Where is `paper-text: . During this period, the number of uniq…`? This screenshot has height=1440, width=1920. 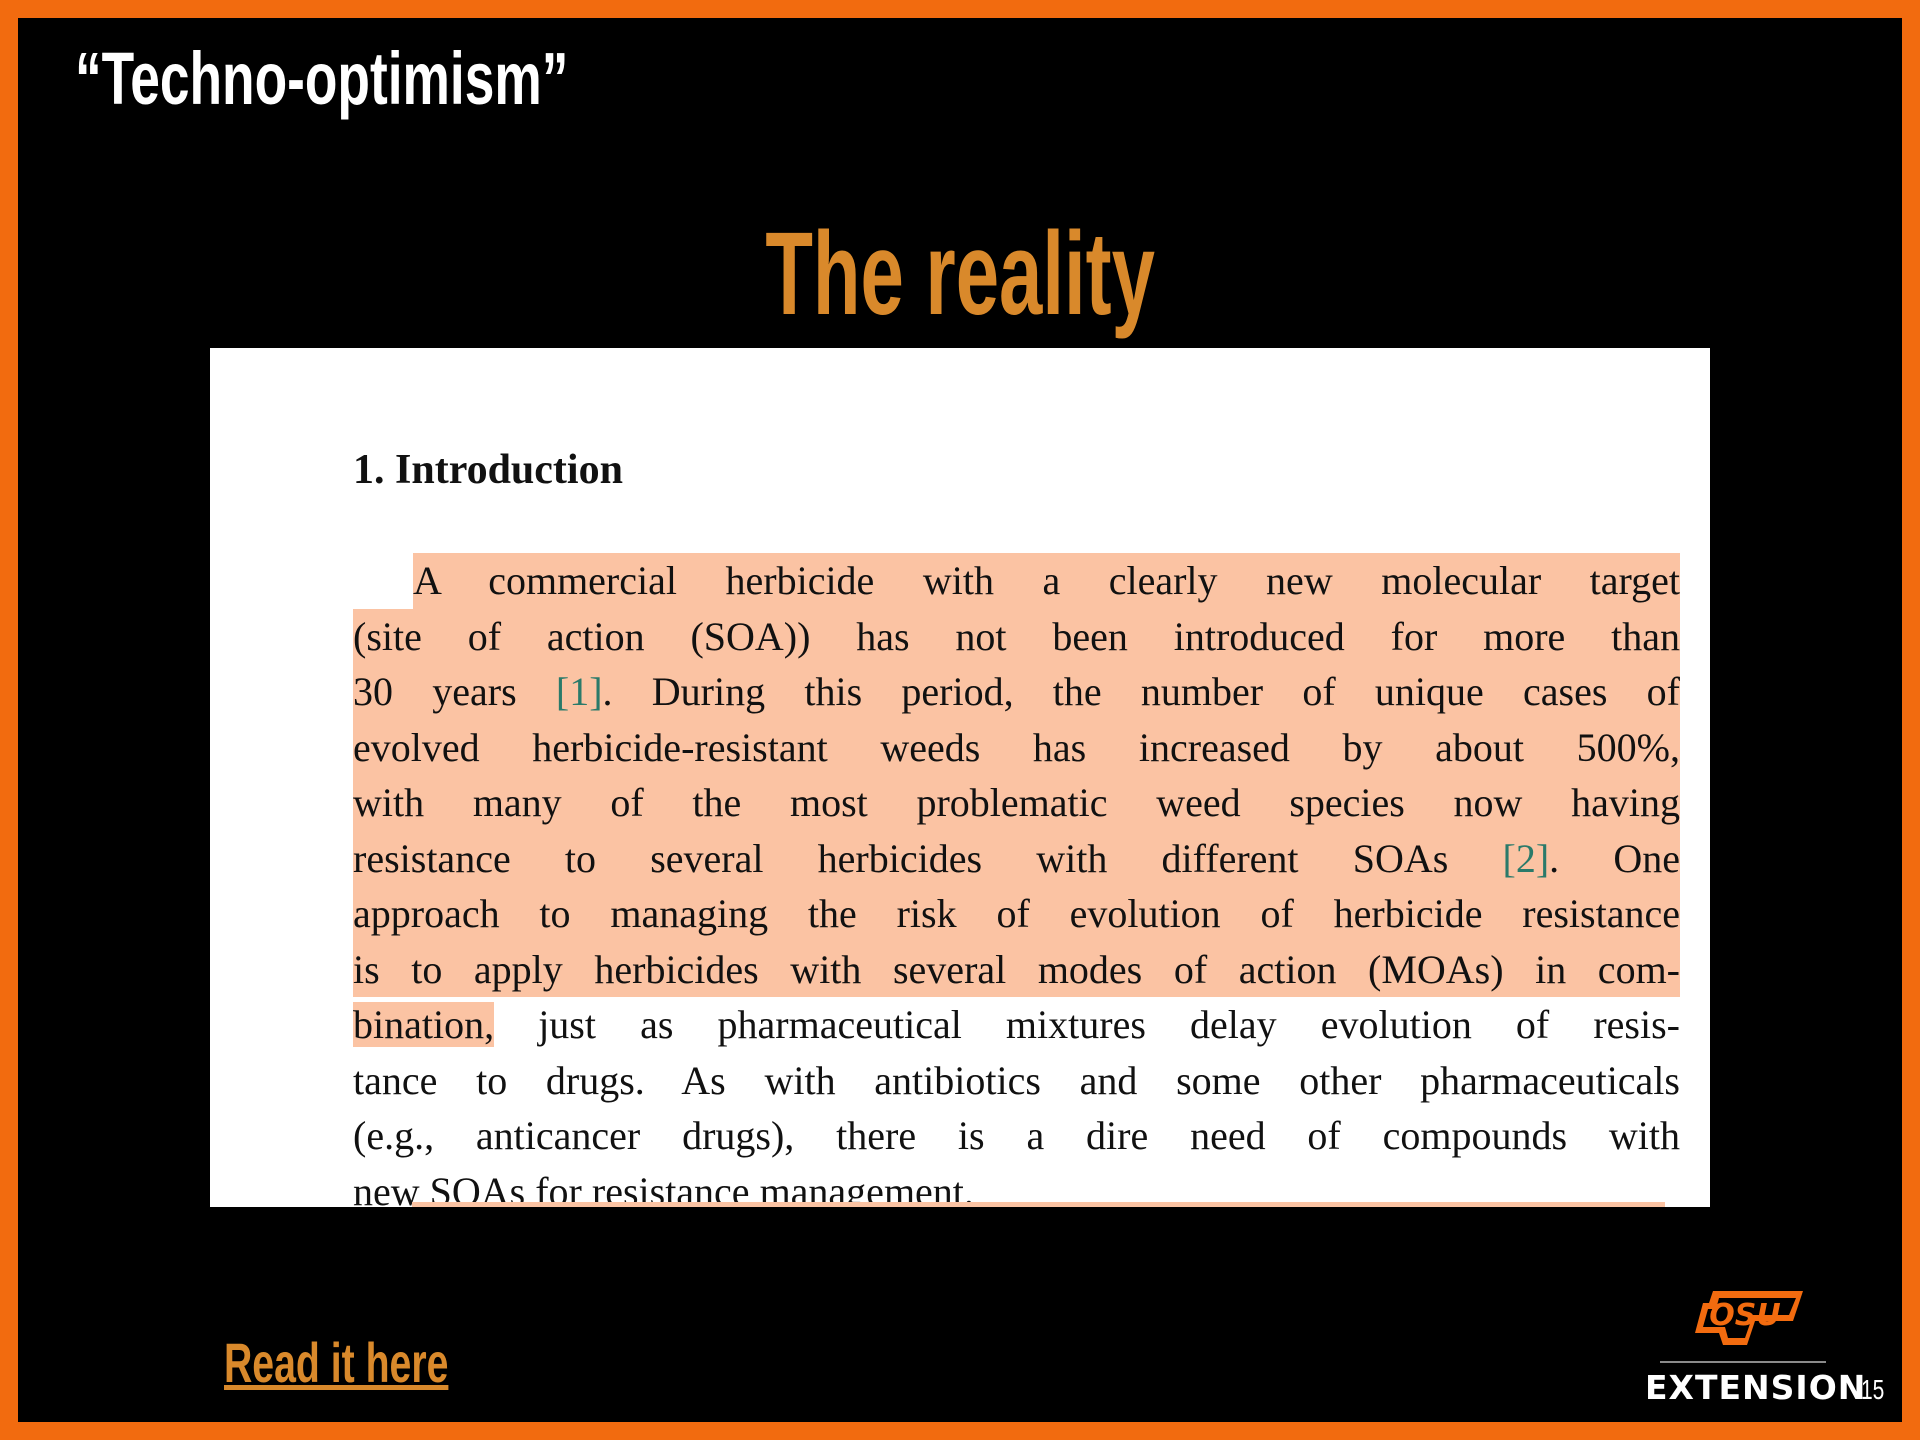 paper-text: . During this period, the number of uniq… is located at coordinates (1141, 691).